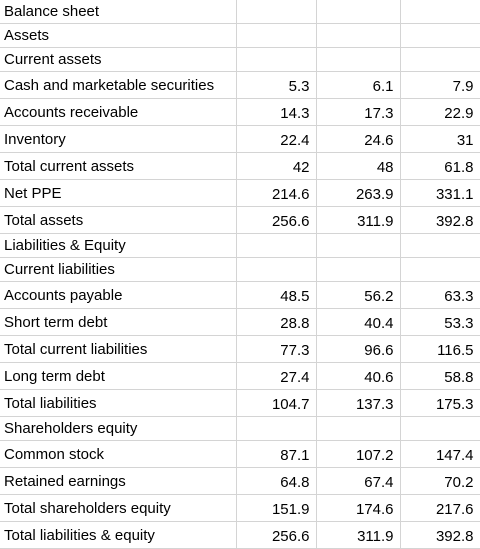 This screenshot has width=480, height=549. What do you see at coordinates (276, 112) in the screenshot?
I see `cell-value: 14.3` at bounding box center [276, 112].